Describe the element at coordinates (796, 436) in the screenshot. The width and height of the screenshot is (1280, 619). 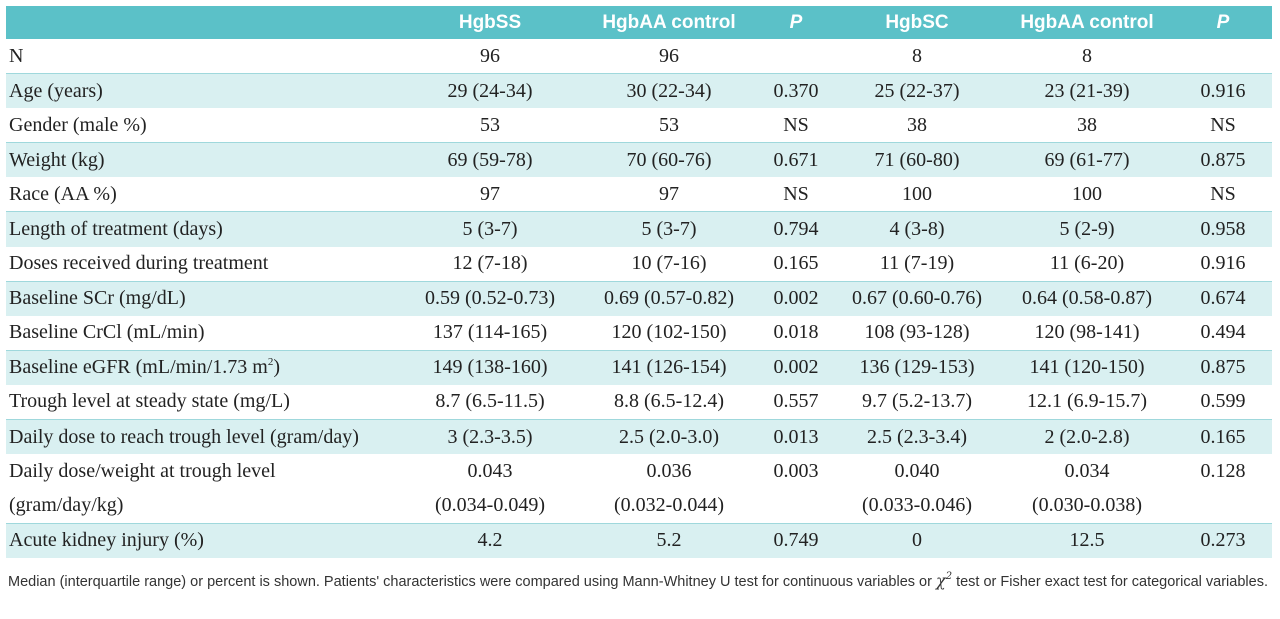
I see `cell: 0.013` at that location.